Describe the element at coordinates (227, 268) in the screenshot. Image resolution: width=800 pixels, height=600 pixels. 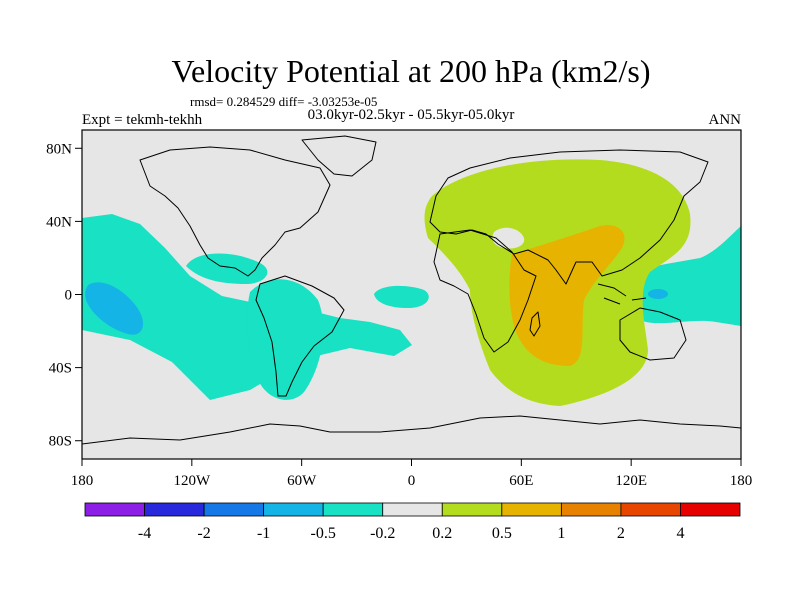
I see `contour-fill-central-america-negative` at that location.